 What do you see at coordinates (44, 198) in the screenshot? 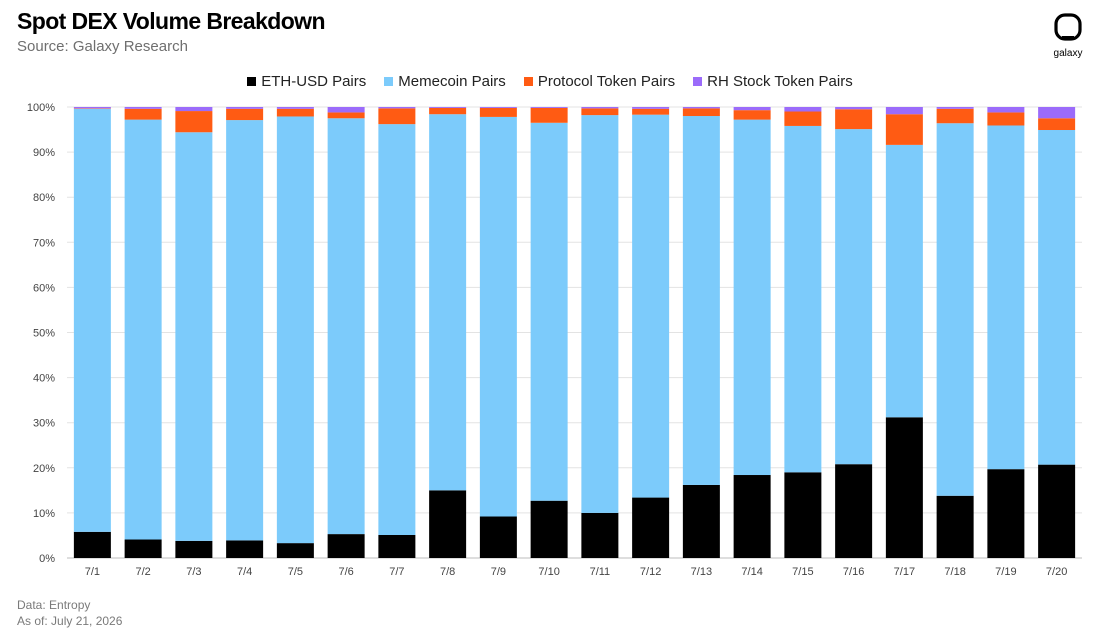
I see `y-tick-label: 80%` at bounding box center [44, 198].